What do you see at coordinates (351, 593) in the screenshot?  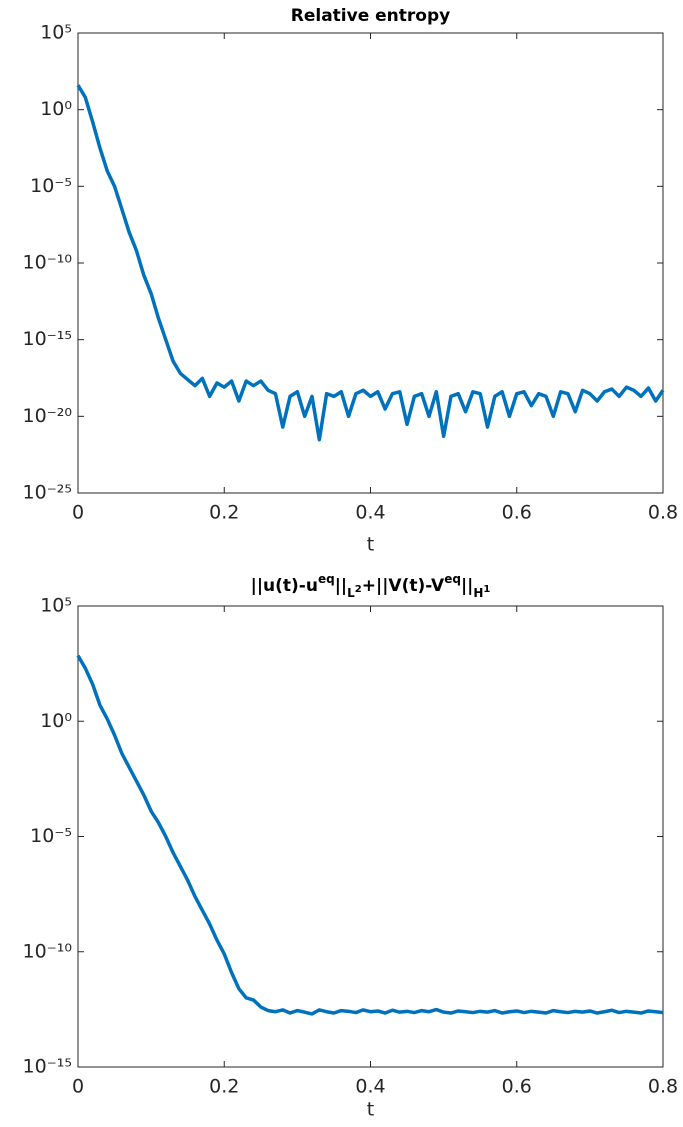 I see `title-part: L` at bounding box center [351, 593].